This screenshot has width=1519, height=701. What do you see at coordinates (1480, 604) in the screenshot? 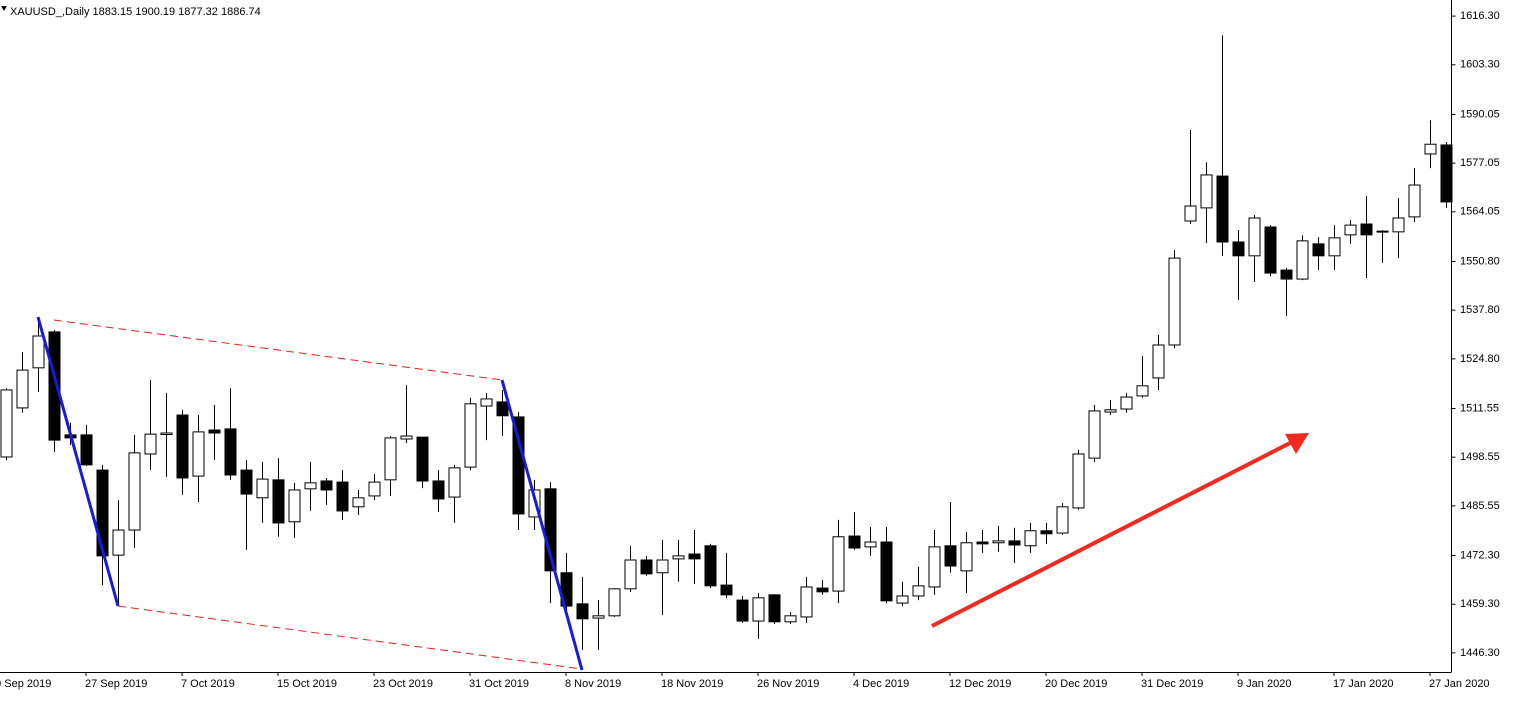
I see `y-tick-label: 1459.30` at bounding box center [1480, 604].